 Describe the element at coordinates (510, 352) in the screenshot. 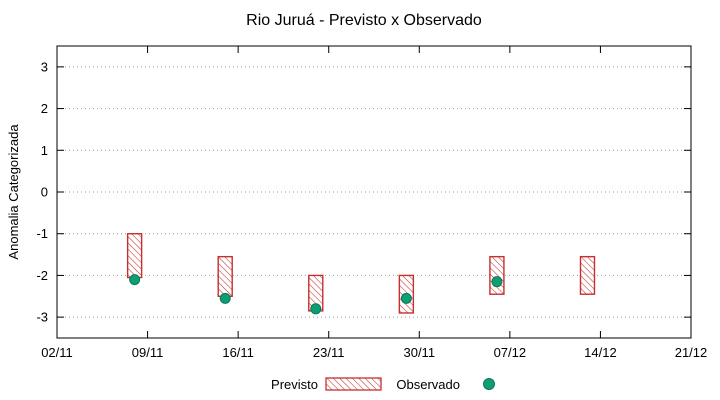

I see `x-tick-label: 07/12` at that location.